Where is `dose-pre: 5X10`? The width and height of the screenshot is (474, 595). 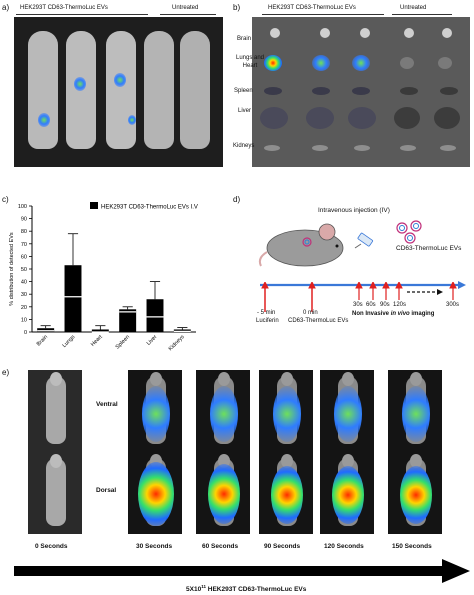 dose-pre: 5X10 is located at coordinates (194, 590).